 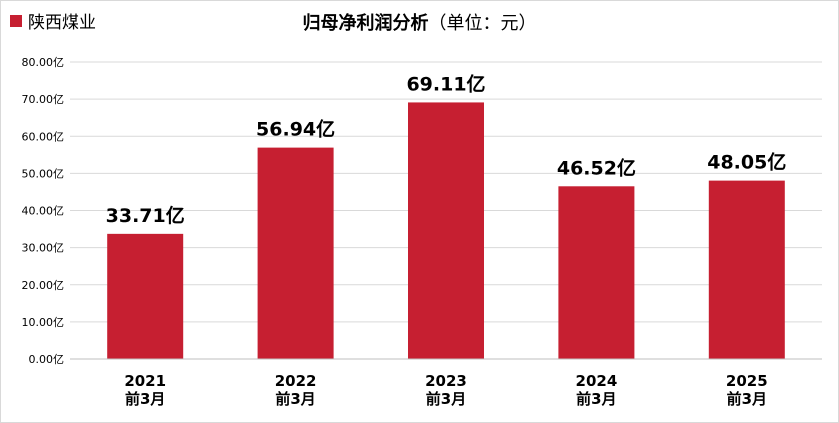 What do you see at coordinates (43, 136) in the screenshot?
I see `y-tick-label: 60.00亿` at bounding box center [43, 136].